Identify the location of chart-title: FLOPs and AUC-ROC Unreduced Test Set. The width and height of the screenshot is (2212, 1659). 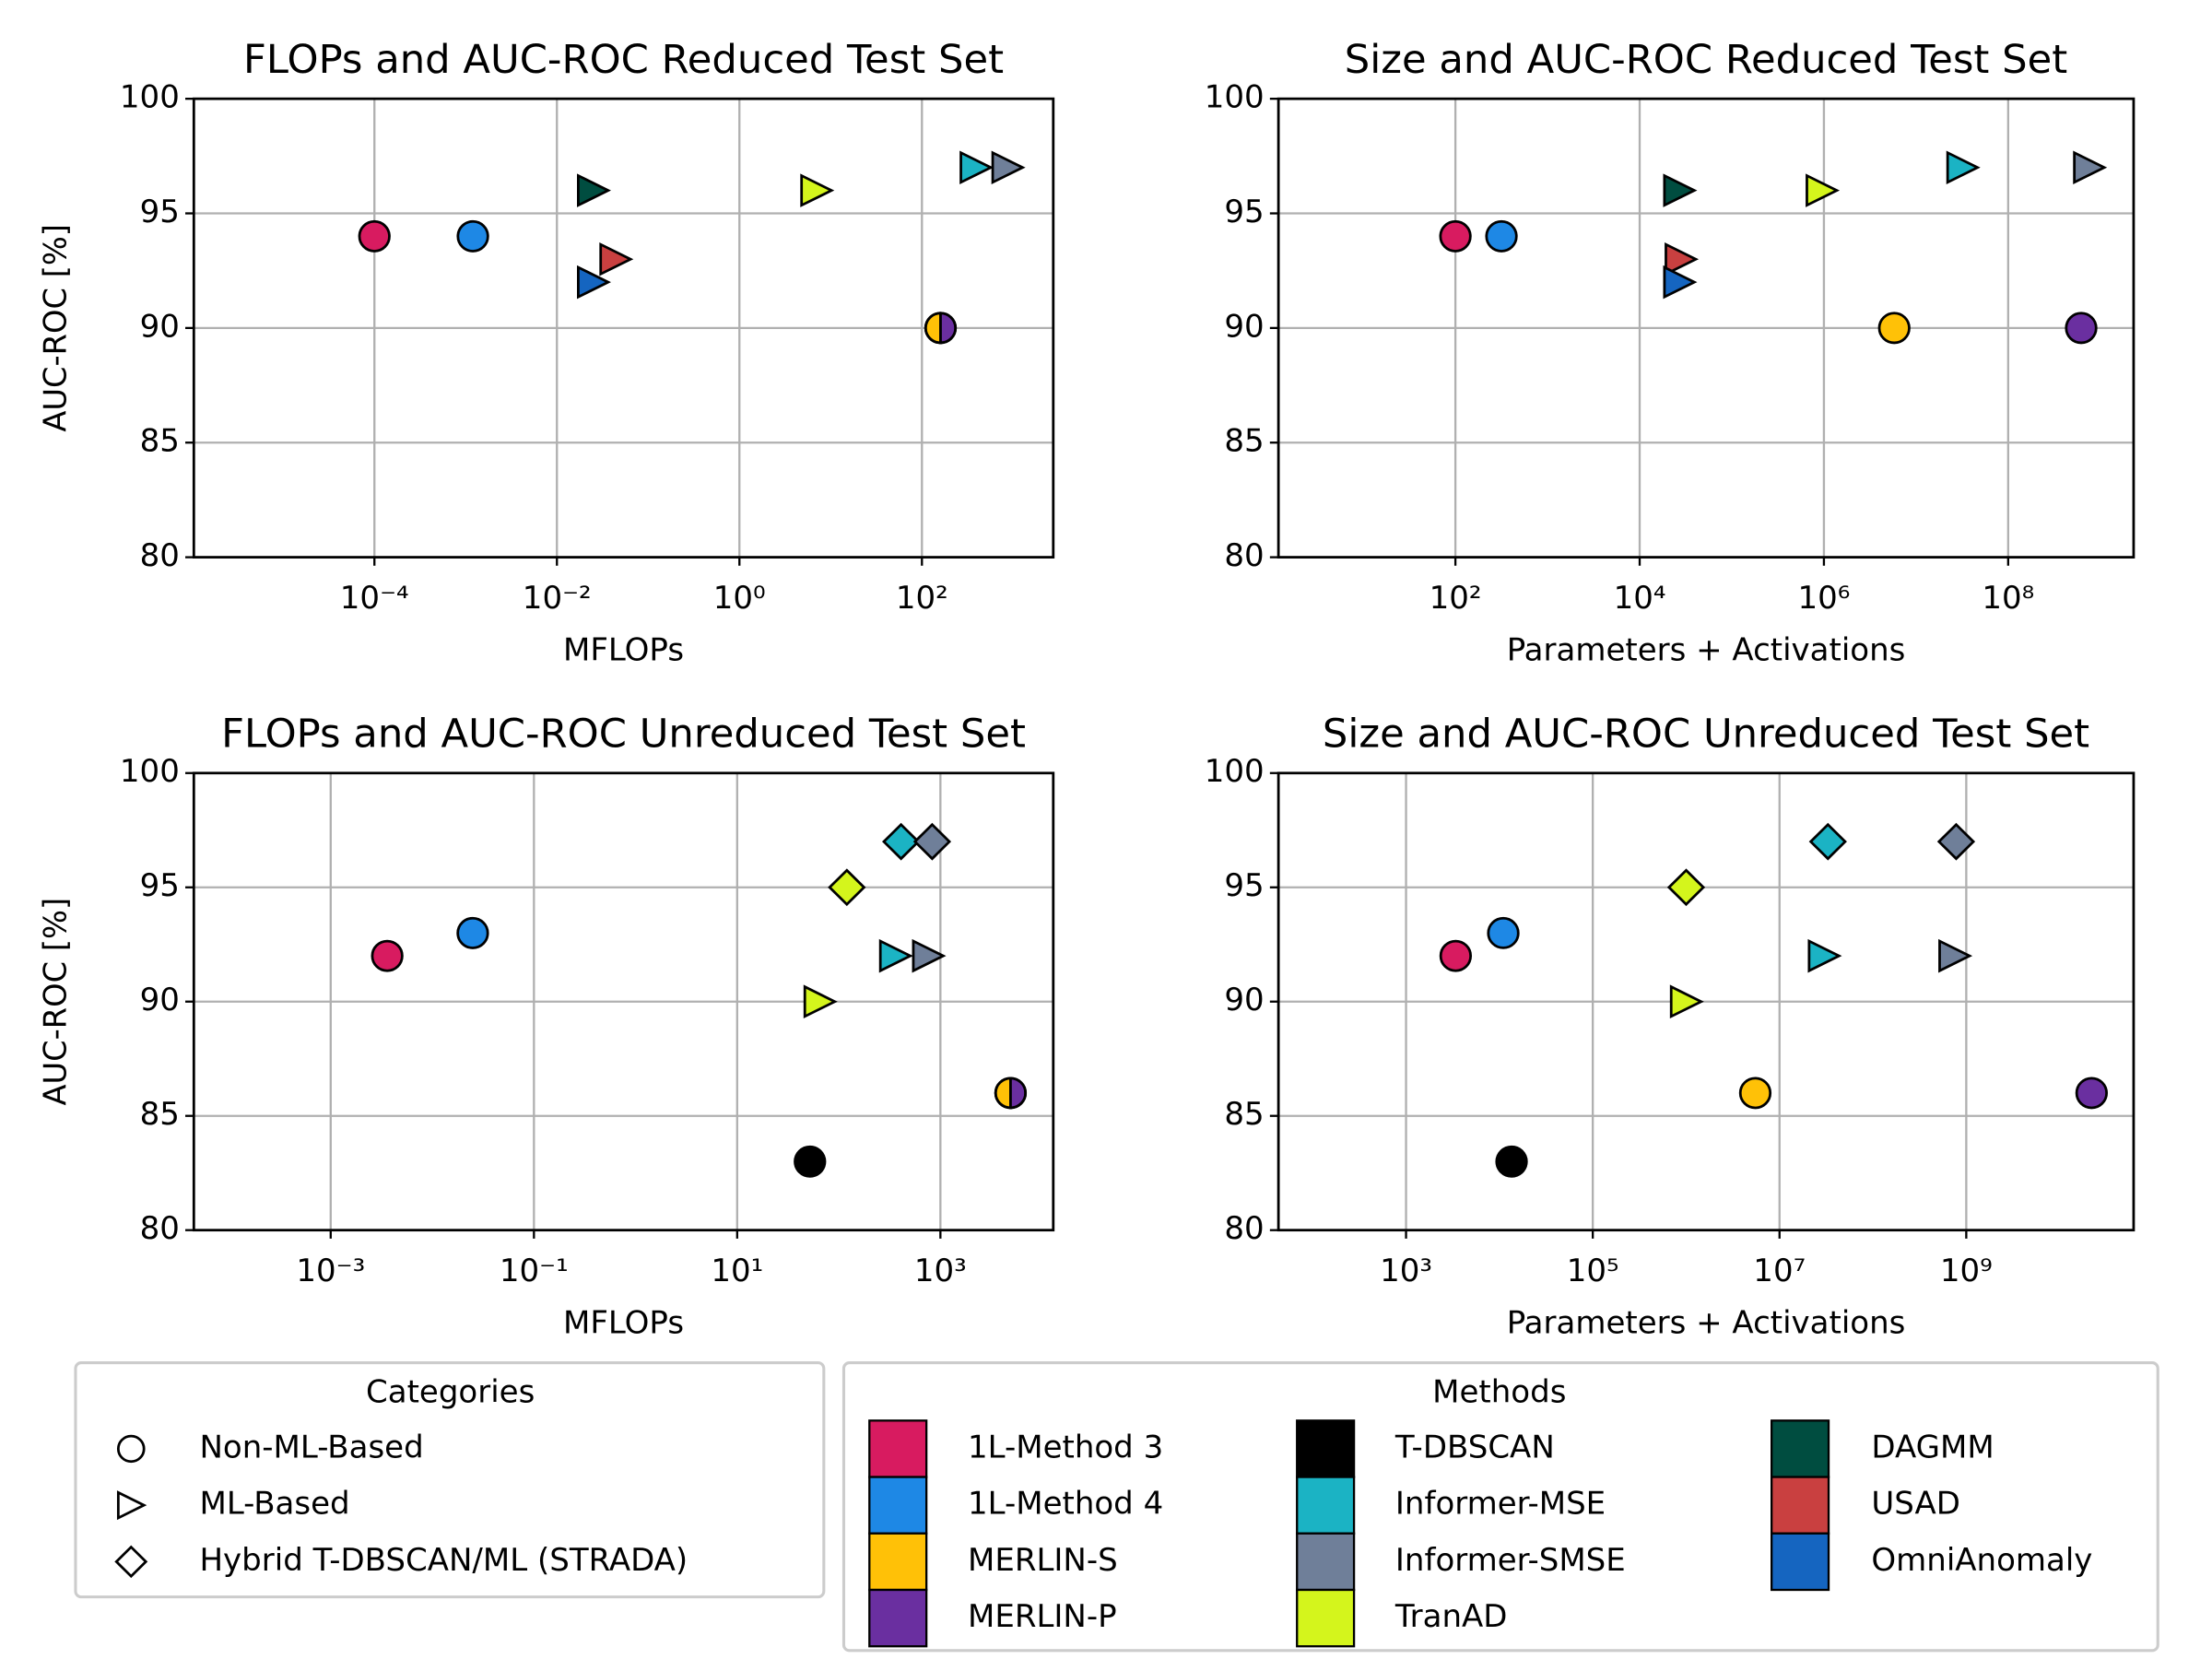
(623, 735).